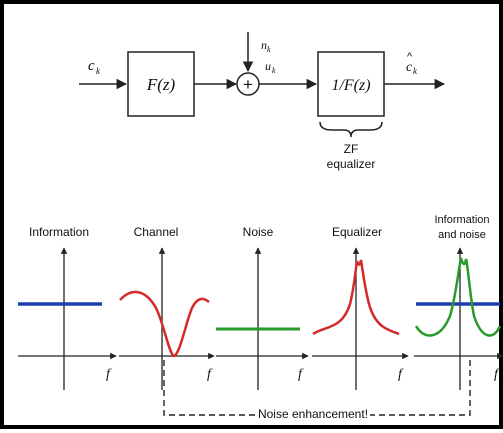  What do you see at coordinates (461, 220) in the screenshot?
I see `panel-title-info-noise-1: Information` at bounding box center [461, 220].